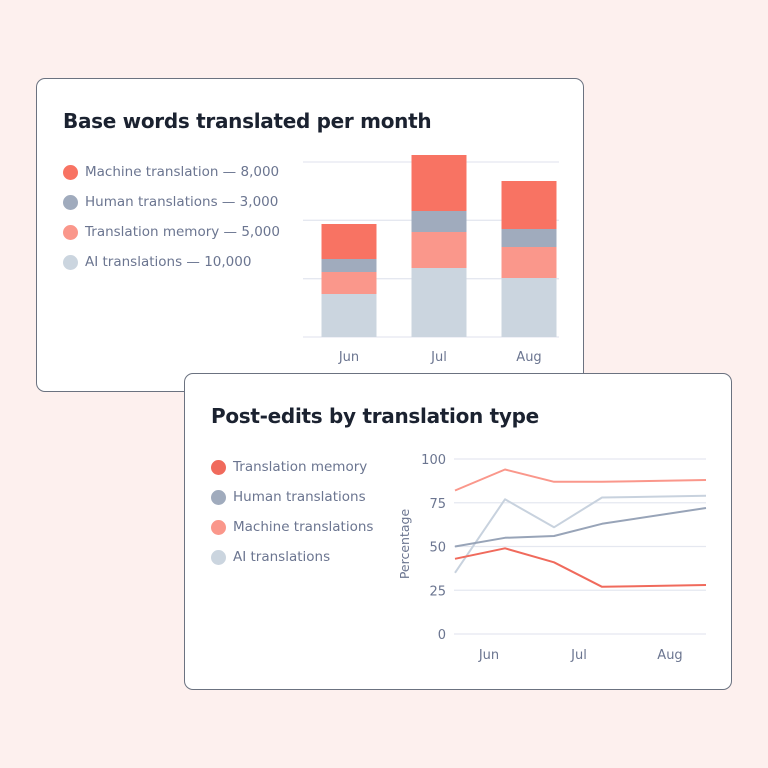 The width and height of the screenshot is (768, 768). Describe the element at coordinates (171, 232) in the screenshot. I see `legend-item-memory: Translation memory — 5,000` at that location.